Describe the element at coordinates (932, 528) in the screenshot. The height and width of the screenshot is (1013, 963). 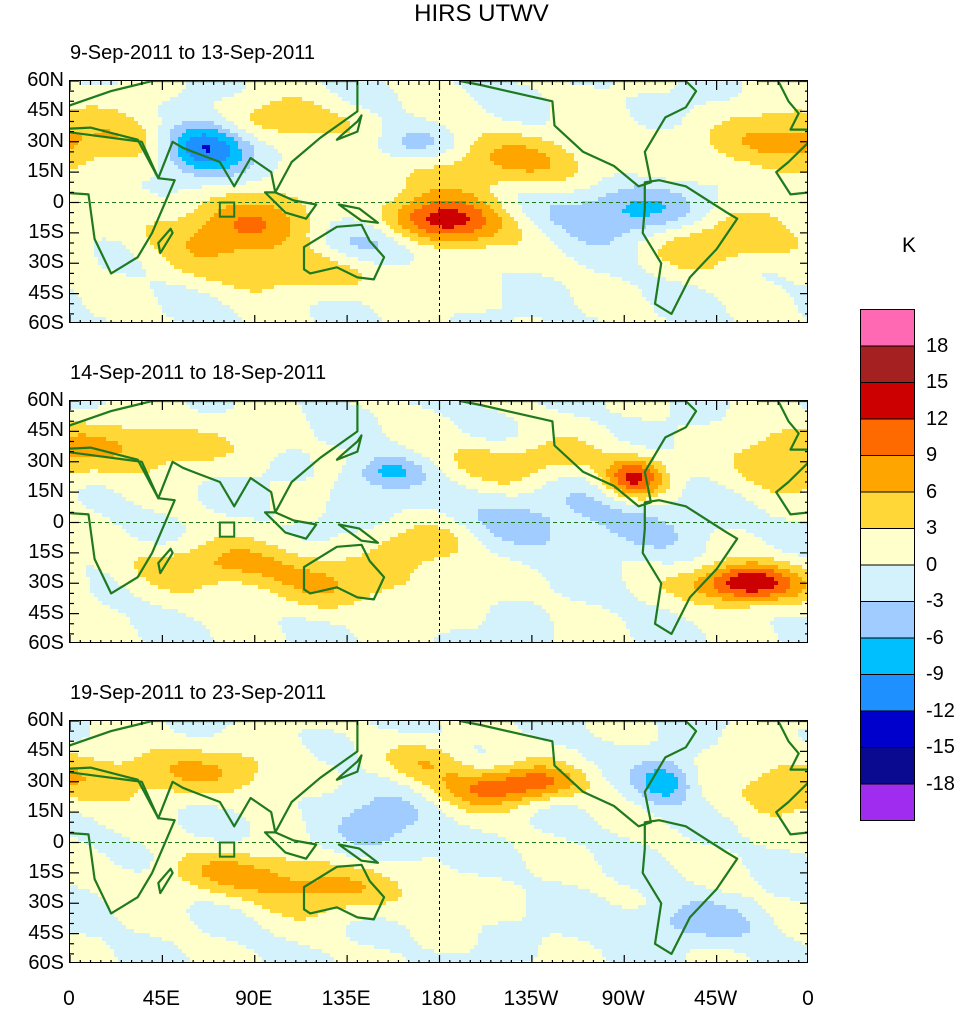
I see `colorbar-tick-label: 3` at that location.